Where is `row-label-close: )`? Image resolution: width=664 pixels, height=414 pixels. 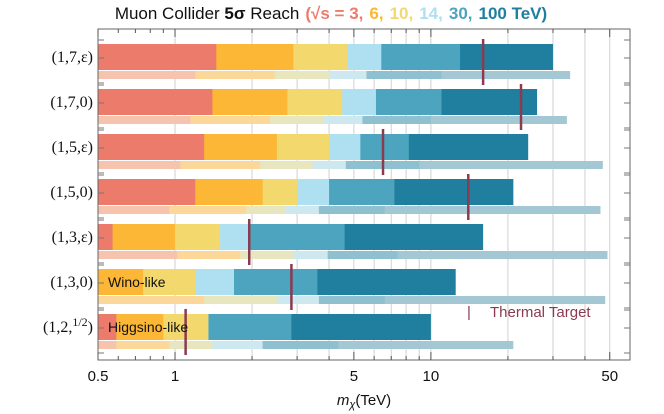
row-label-close: ) is located at coordinates (90, 327).